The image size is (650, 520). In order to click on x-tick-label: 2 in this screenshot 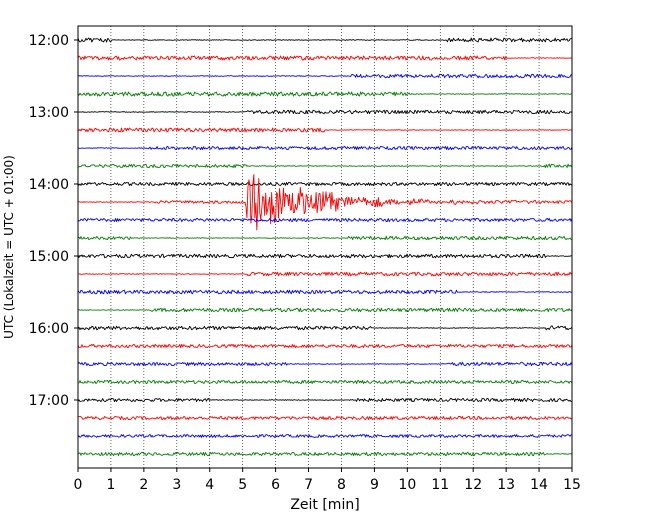, I will do `click(143, 485)`.